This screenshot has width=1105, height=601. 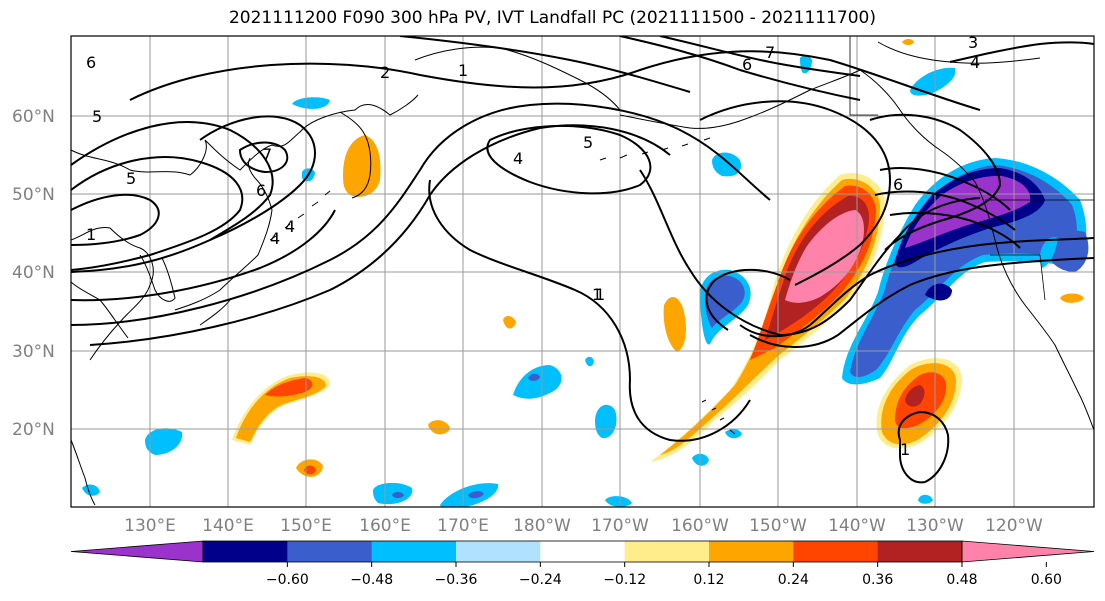 I want to click on lat-label: 60°N, so click(x=33, y=117).